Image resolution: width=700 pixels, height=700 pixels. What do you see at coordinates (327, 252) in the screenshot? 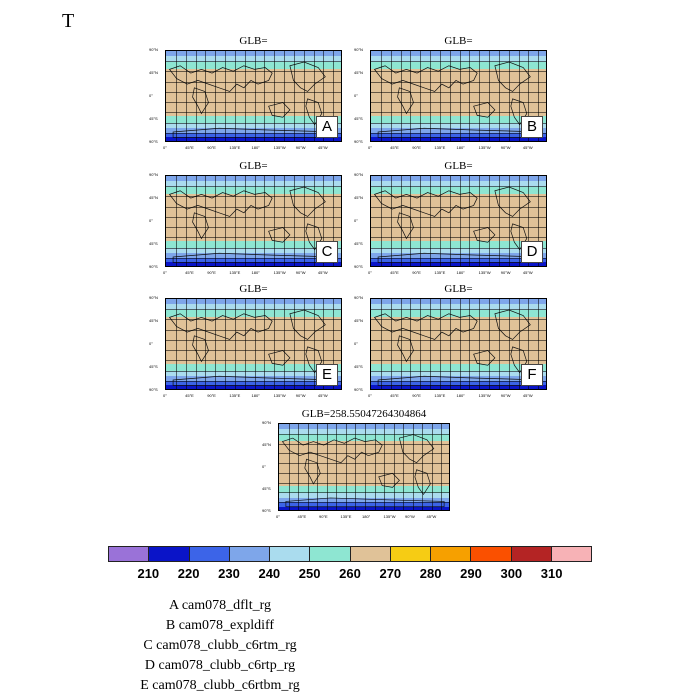
I see `panel-letter-label: C` at bounding box center [327, 252].